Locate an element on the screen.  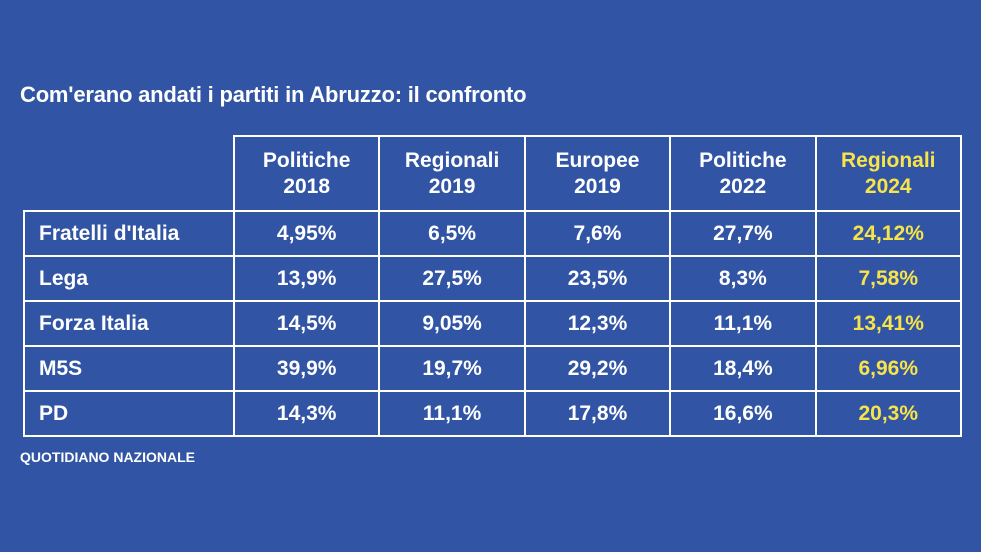
value-cell: 27,5% is located at coordinates (452, 278).